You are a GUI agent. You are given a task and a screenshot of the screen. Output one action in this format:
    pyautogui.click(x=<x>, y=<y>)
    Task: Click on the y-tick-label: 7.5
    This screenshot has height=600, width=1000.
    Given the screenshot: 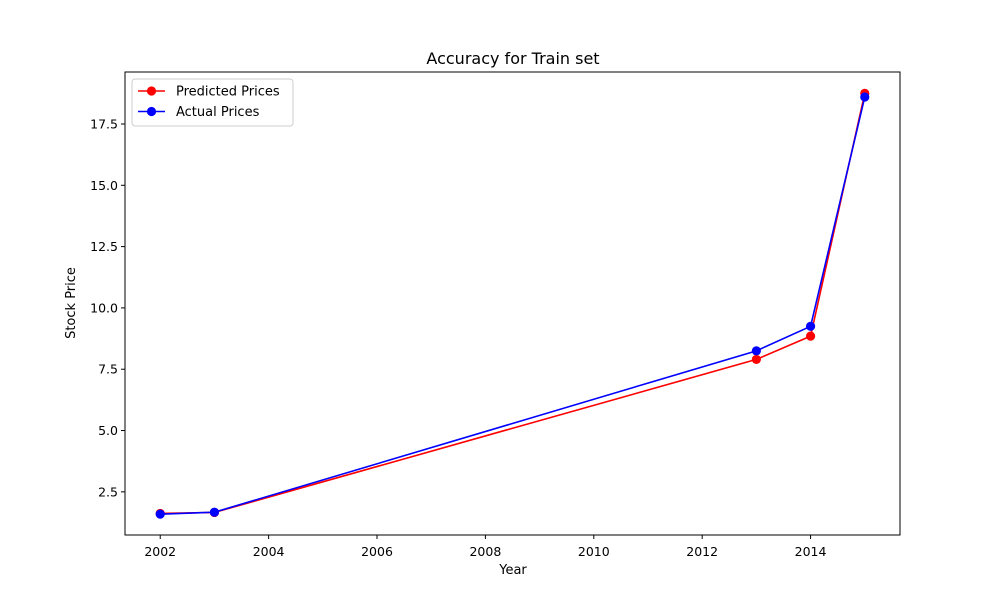 What is the action you would take?
    pyautogui.click(x=108, y=369)
    